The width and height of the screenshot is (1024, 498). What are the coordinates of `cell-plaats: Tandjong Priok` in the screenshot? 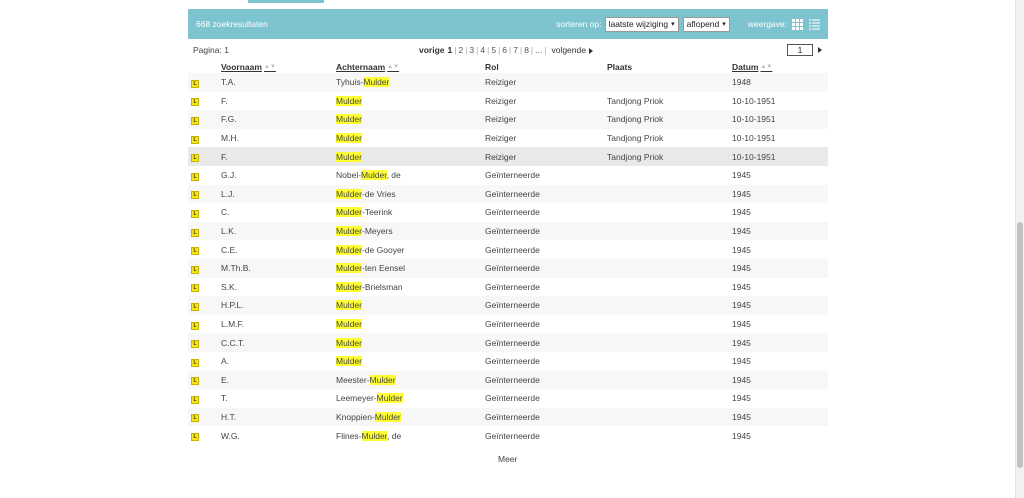 It's located at (635, 119).